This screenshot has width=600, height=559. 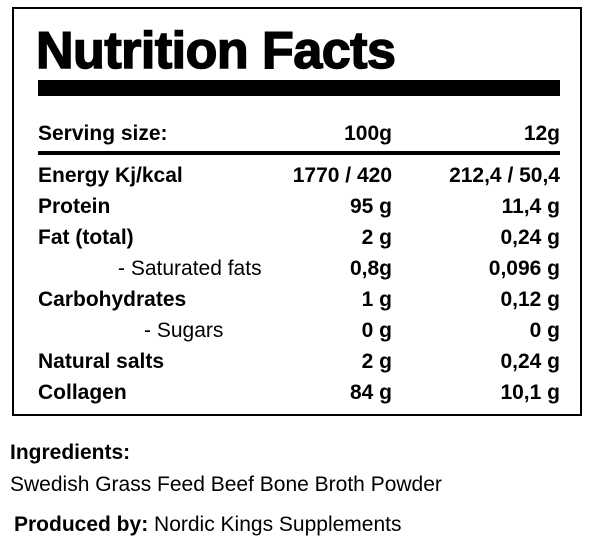 I want to click on nutrient-value-serving: 11,4 g, so click(x=530, y=206).